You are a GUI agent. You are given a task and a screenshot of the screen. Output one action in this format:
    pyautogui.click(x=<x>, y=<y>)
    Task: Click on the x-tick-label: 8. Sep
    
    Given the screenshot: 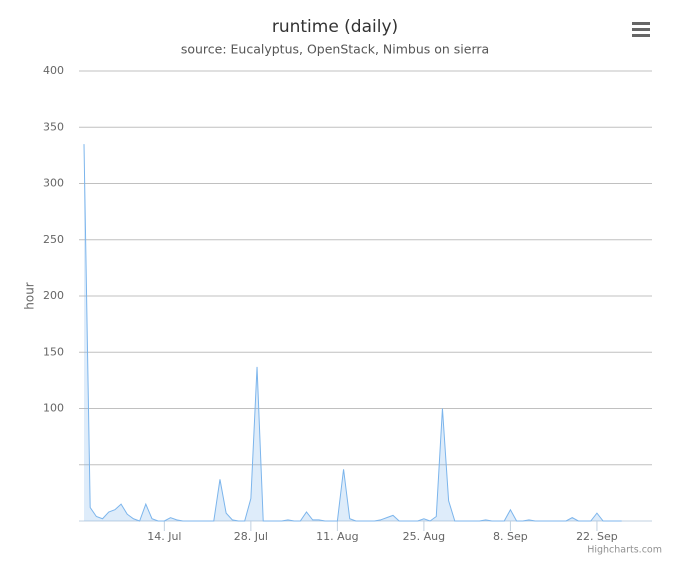 What is the action you would take?
    pyautogui.click(x=510, y=536)
    